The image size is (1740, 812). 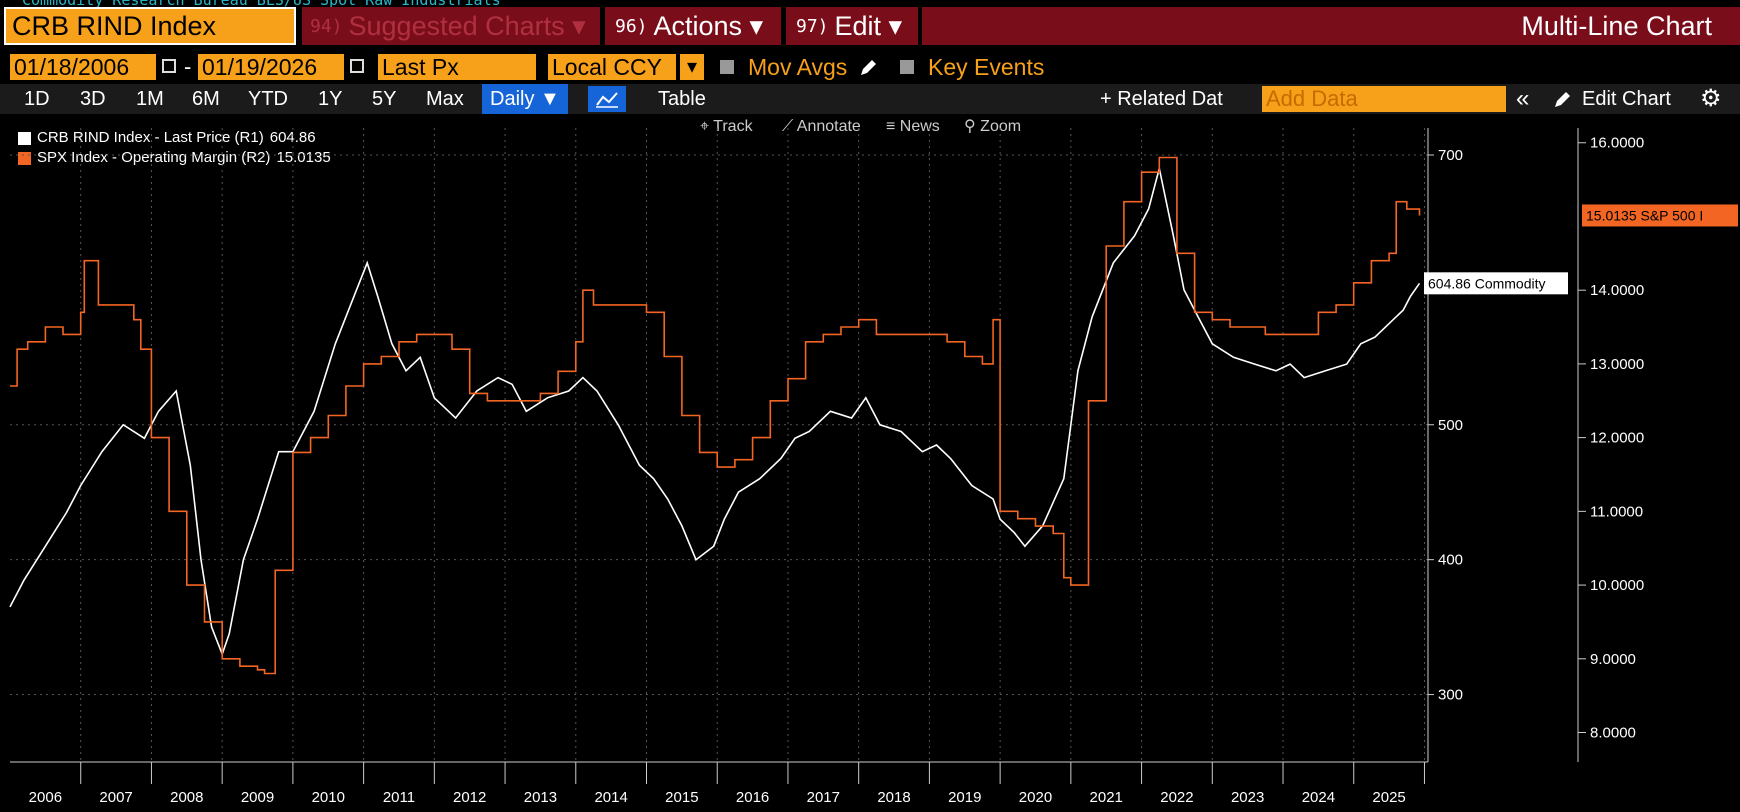 What do you see at coordinates (681, 797) in the screenshot?
I see `x-tick-label: 2015` at bounding box center [681, 797].